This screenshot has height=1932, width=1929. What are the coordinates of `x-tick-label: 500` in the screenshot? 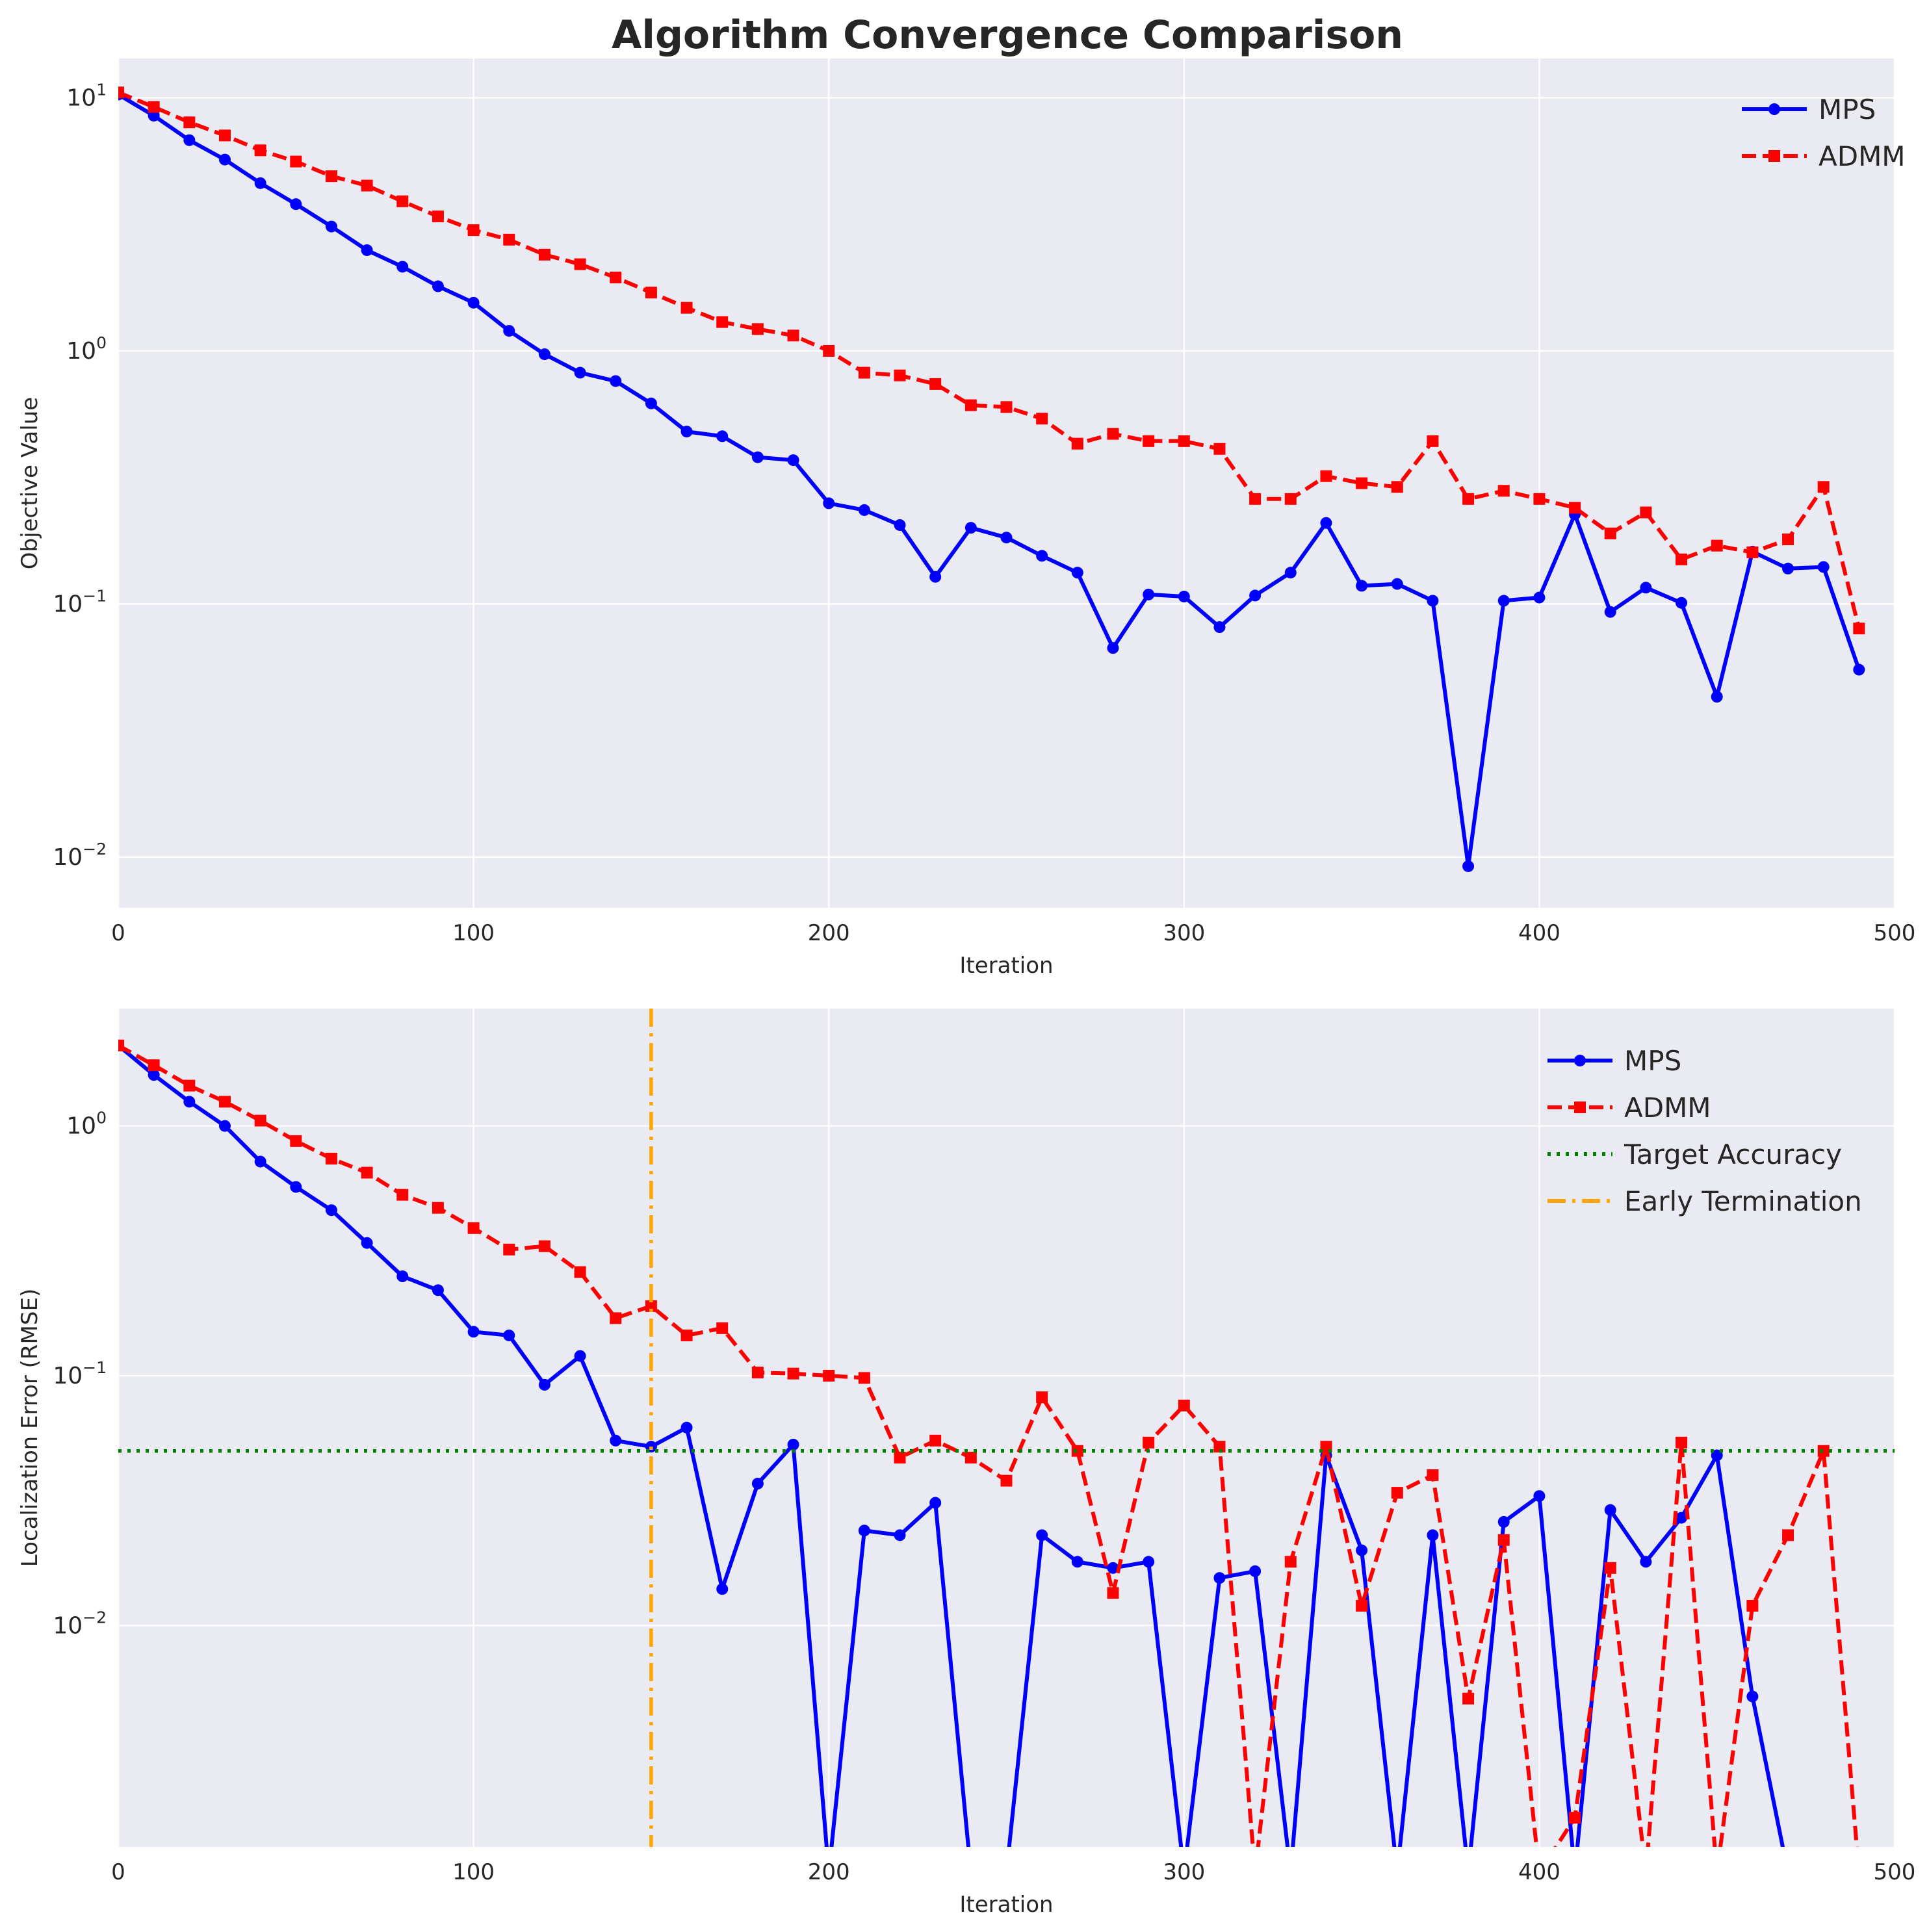 It's located at (1895, 933).